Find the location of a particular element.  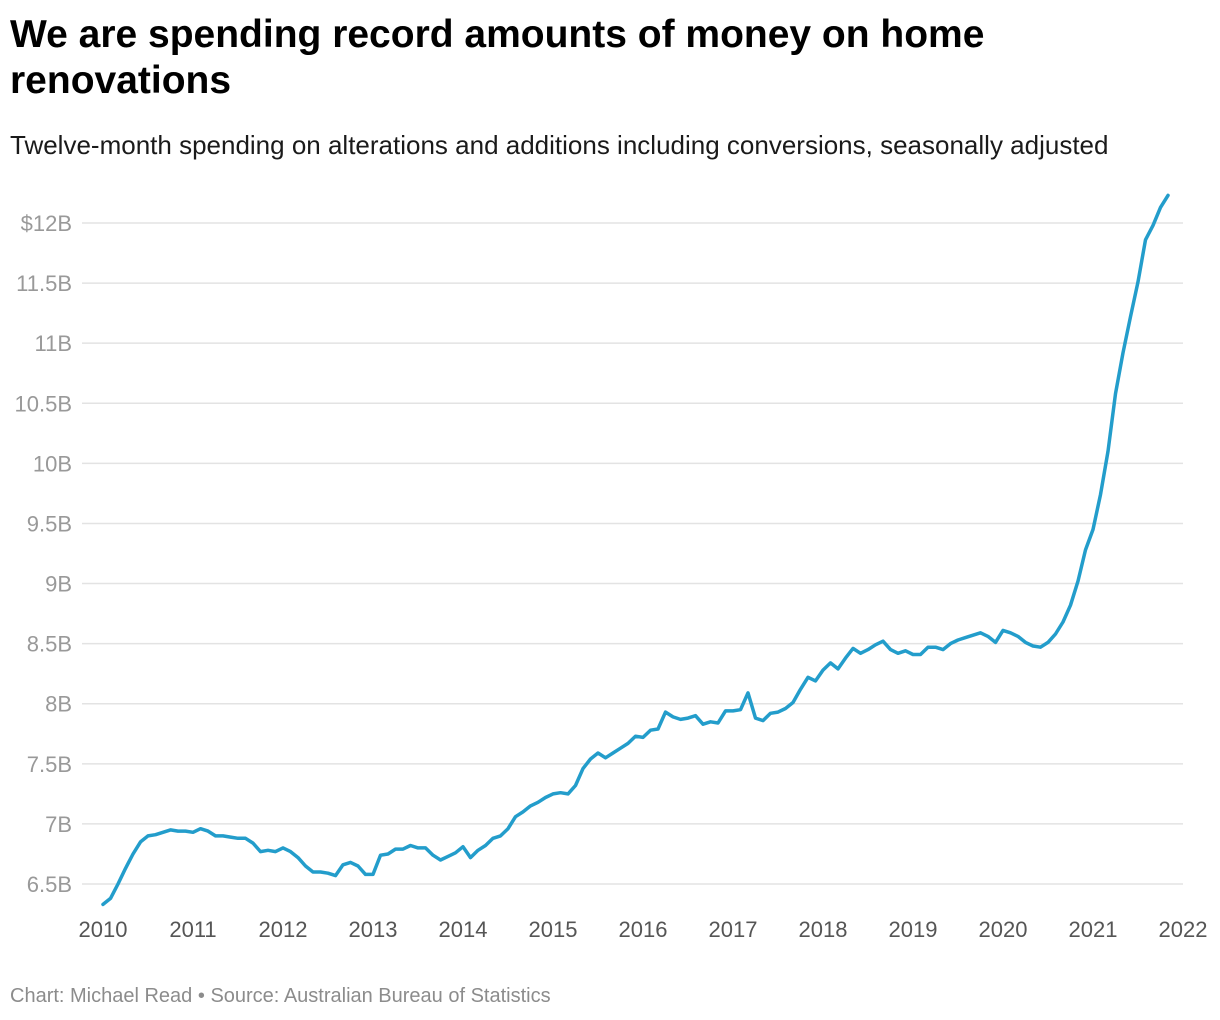

x-tick-label: 2017 is located at coordinates (733, 929).